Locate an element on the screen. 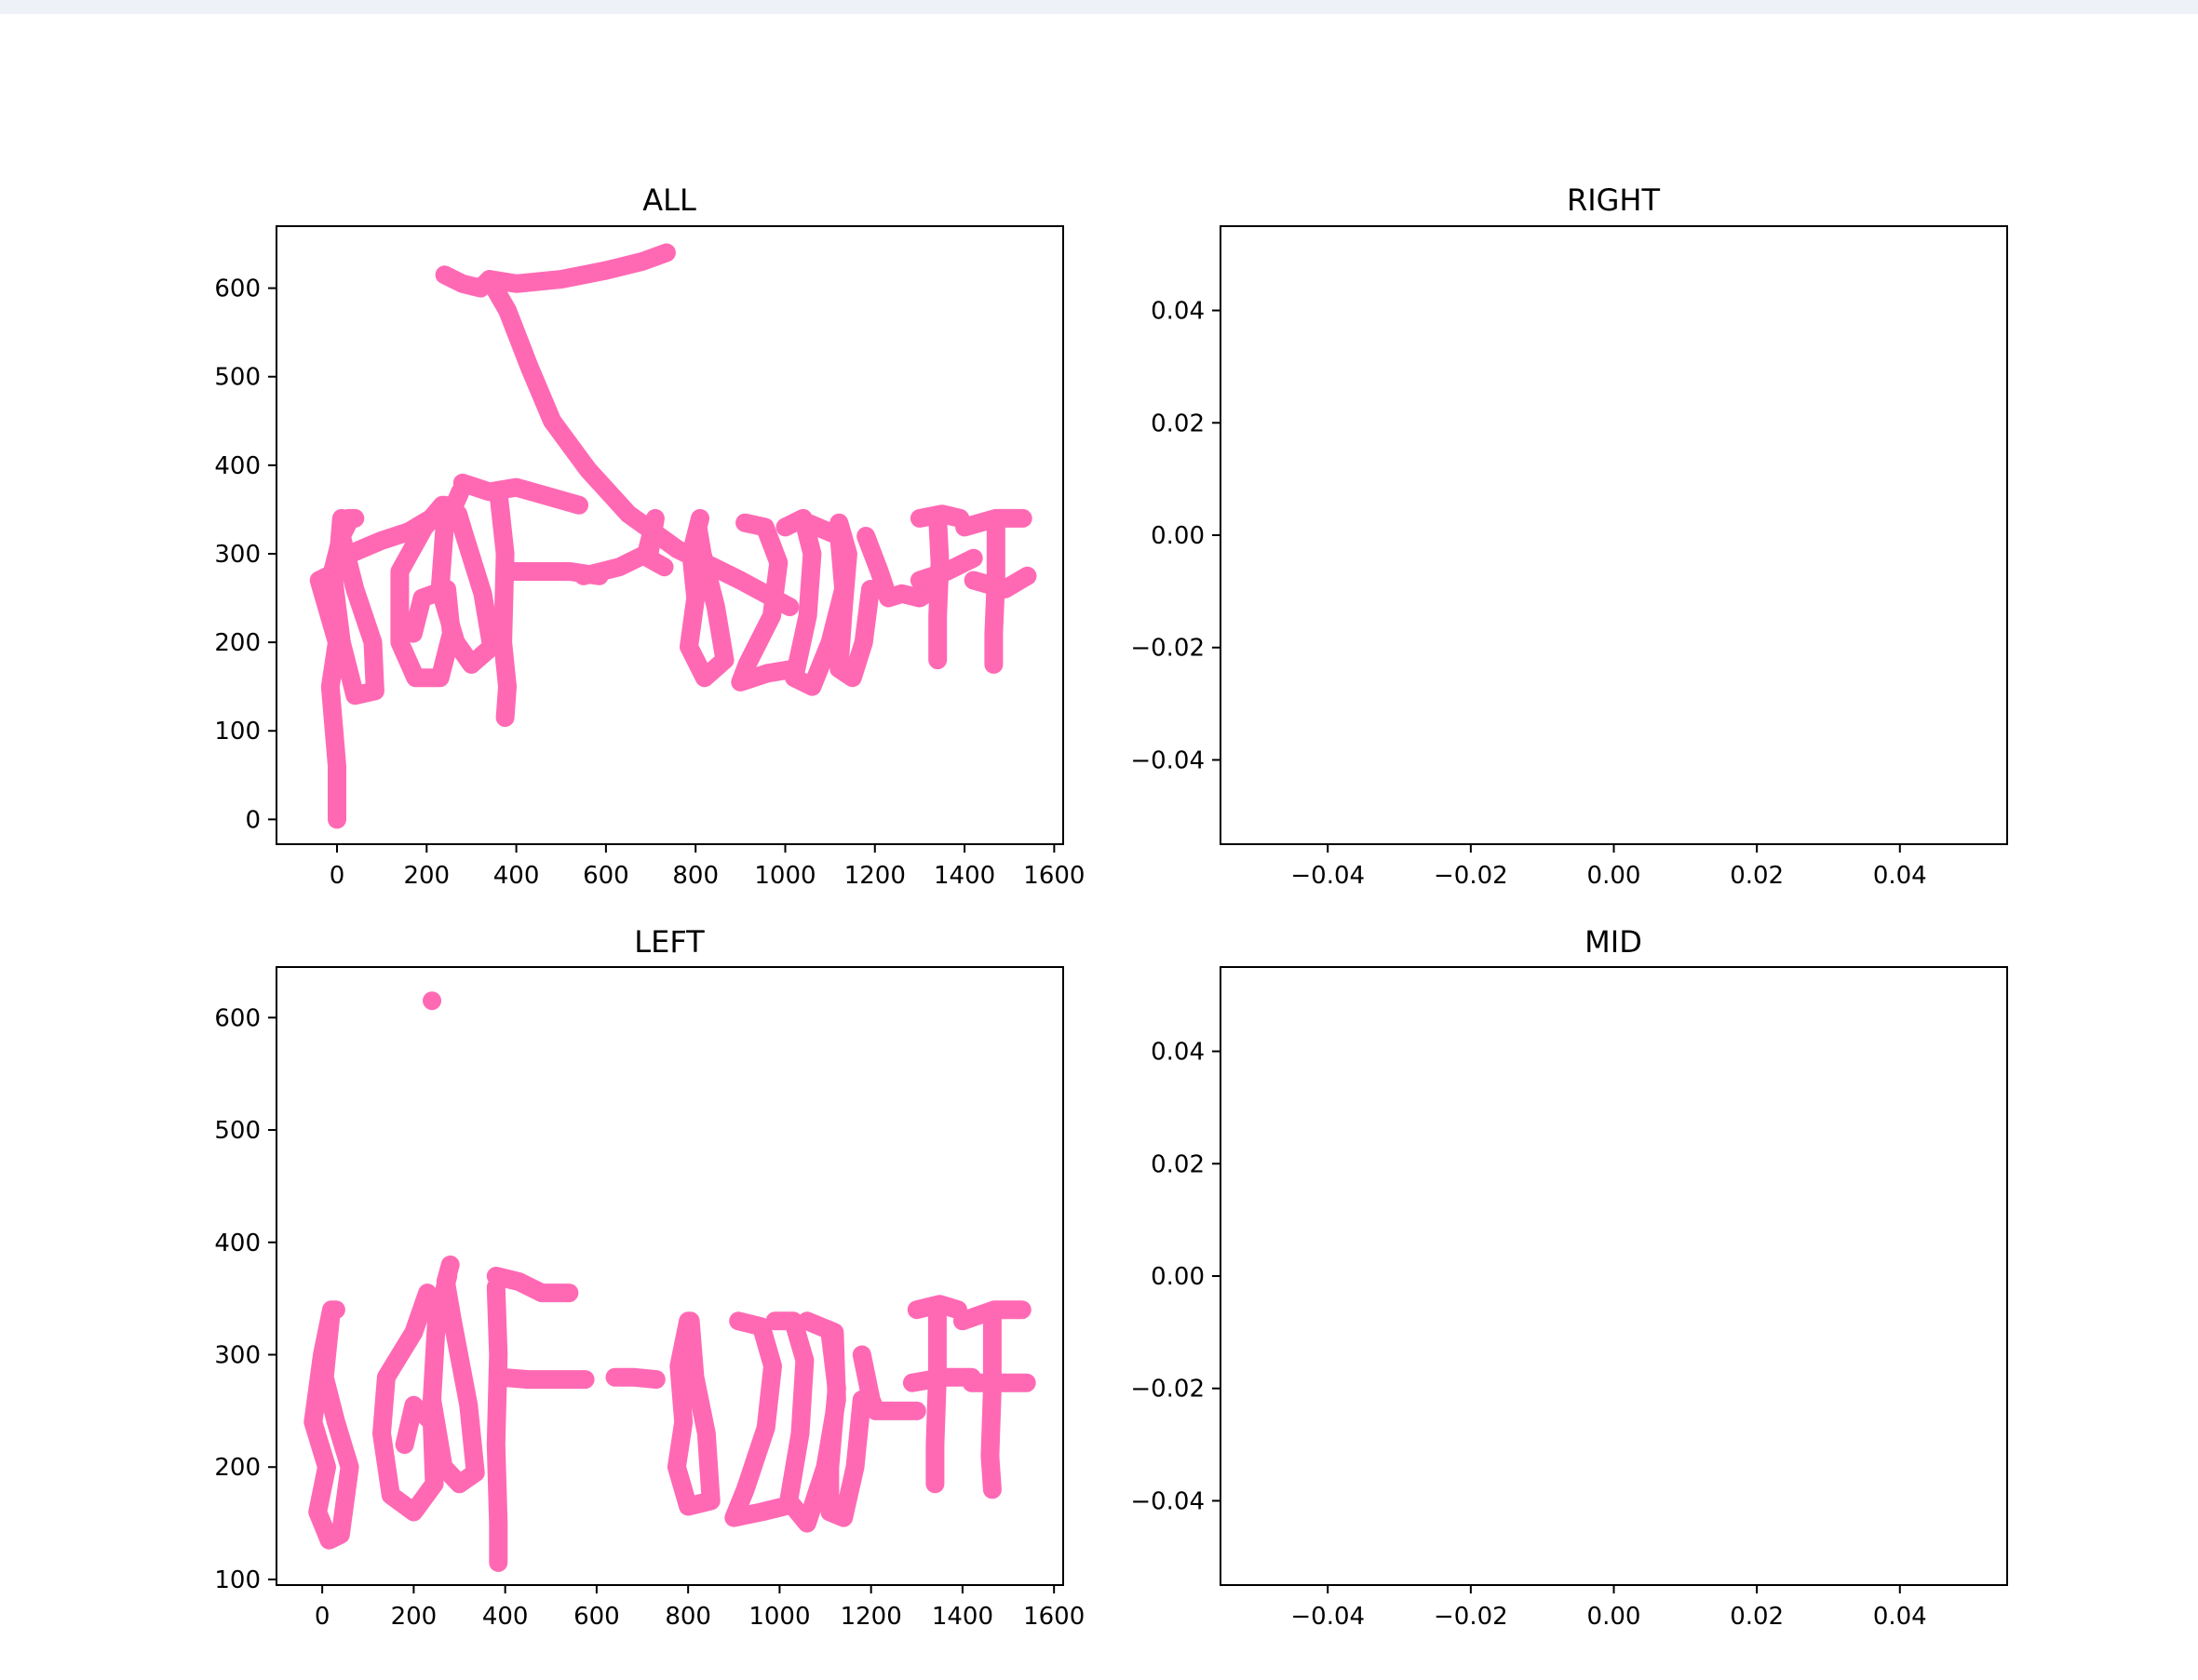 This screenshot has height=1680, width=2198. y-tick-label-right-1: −0.02 is located at coordinates (1167, 649).